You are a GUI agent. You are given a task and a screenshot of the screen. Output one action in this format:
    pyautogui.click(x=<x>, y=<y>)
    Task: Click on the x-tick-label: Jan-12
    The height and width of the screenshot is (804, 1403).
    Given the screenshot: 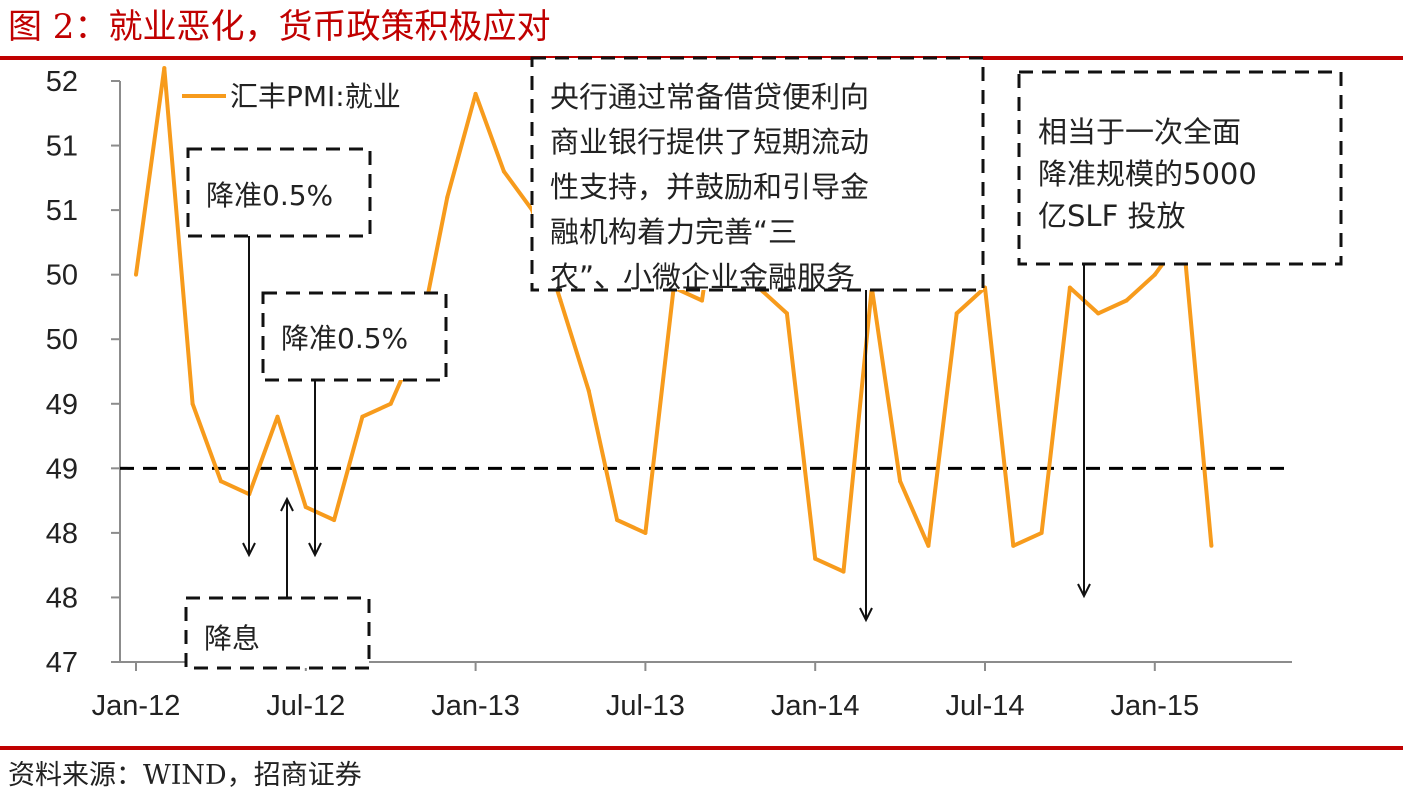 What is the action you would take?
    pyautogui.click(x=136, y=706)
    